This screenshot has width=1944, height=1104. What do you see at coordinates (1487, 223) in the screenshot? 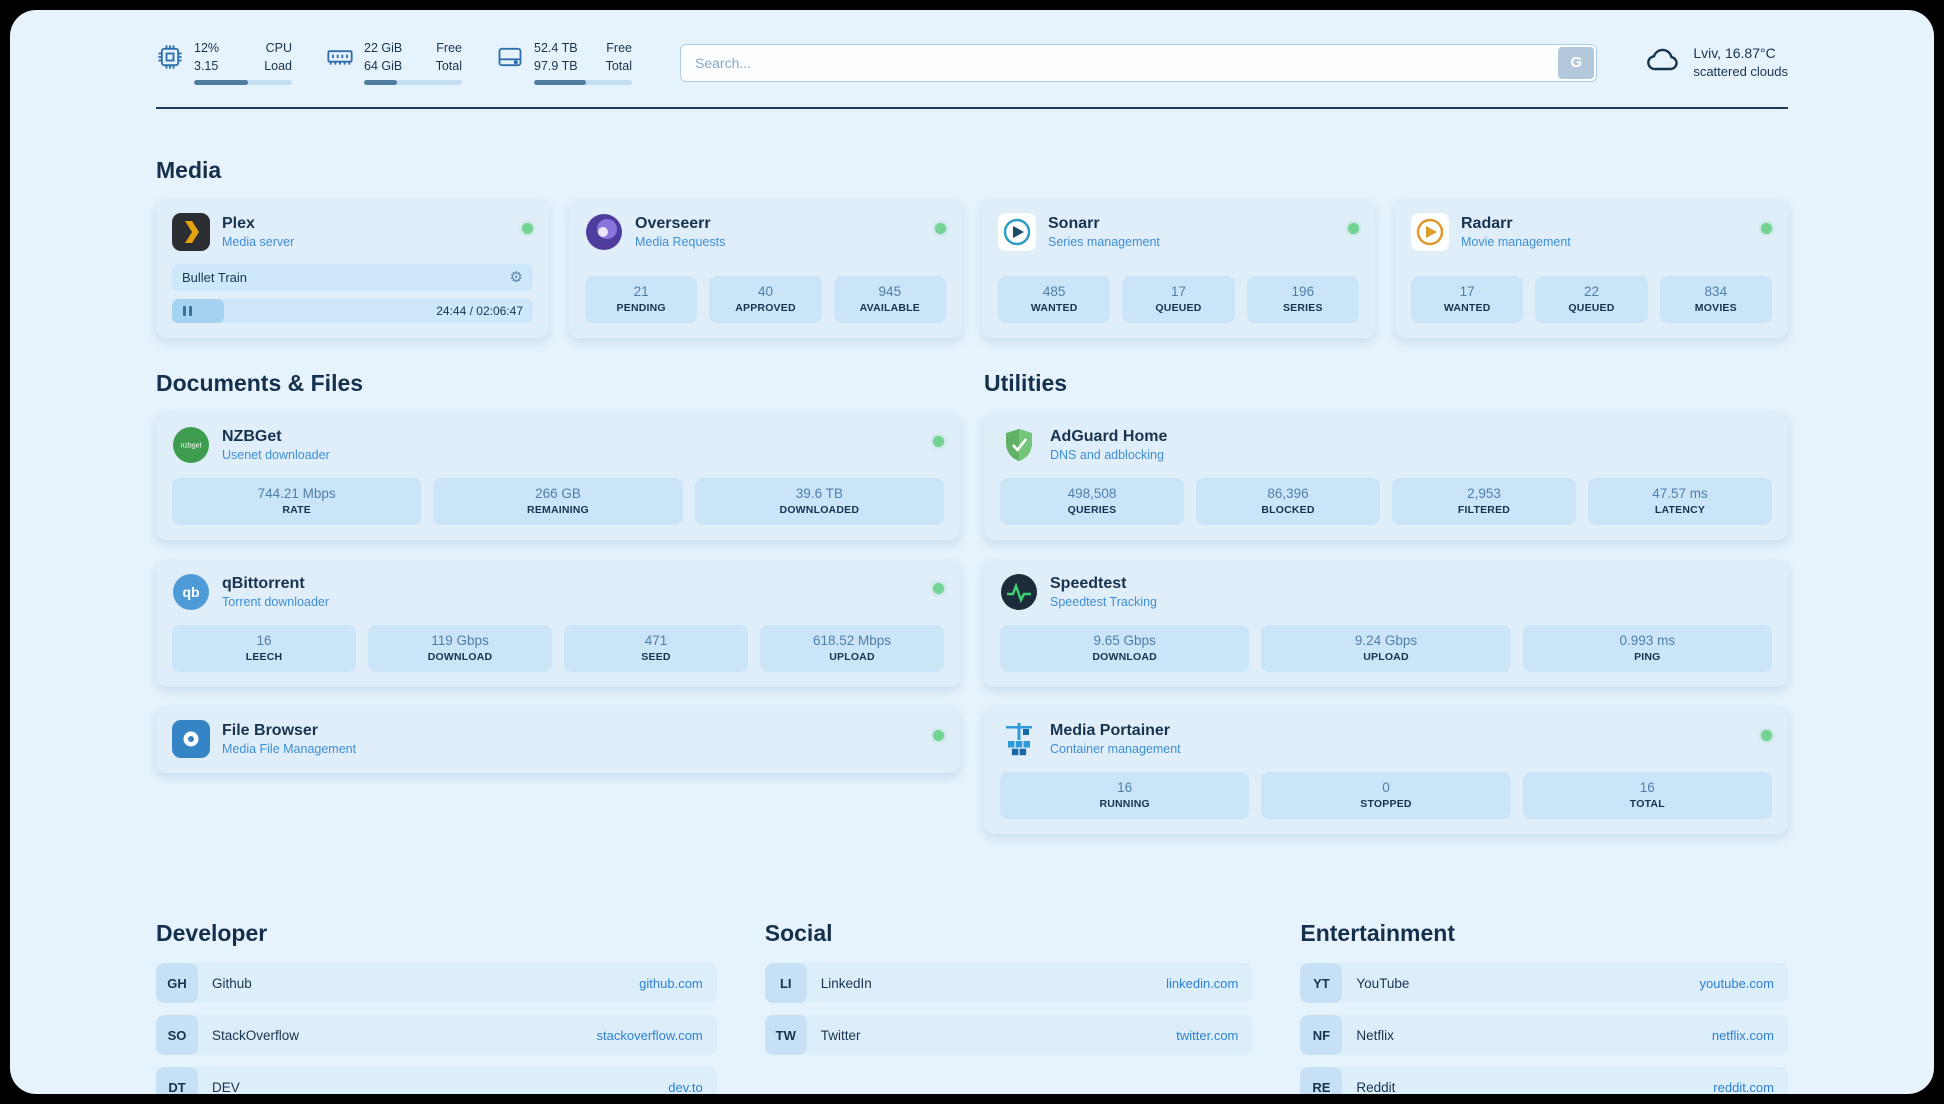
I see `app-title: Radarr` at bounding box center [1487, 223].